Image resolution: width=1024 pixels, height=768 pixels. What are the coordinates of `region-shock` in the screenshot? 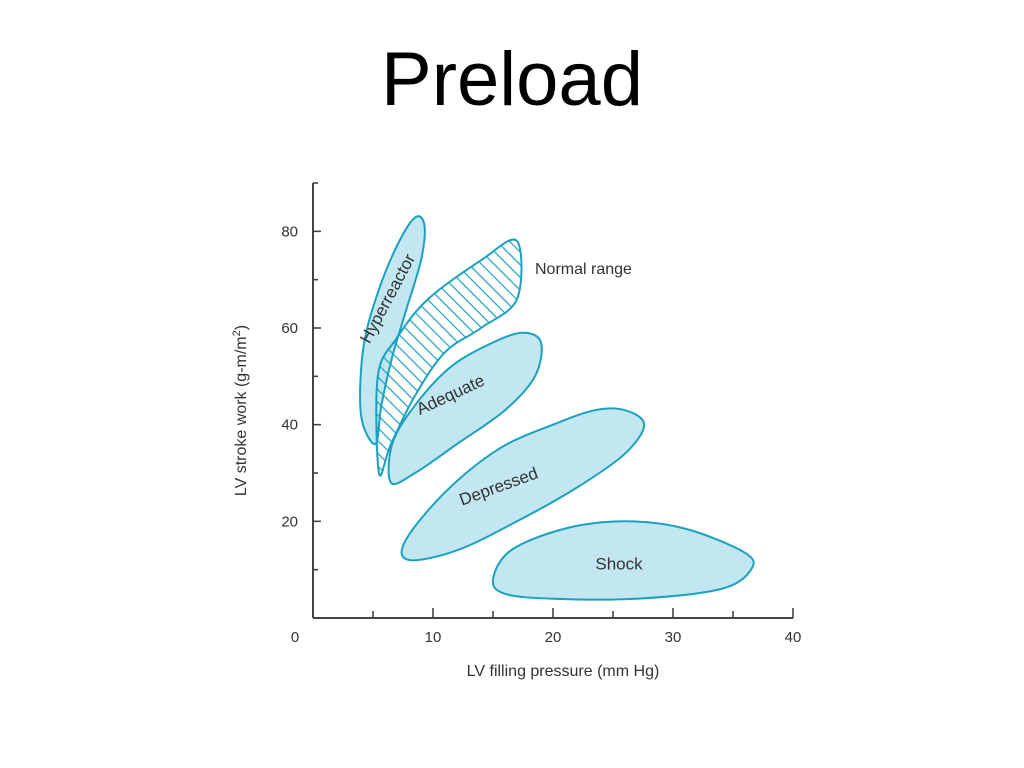 It's located at (623, 560).